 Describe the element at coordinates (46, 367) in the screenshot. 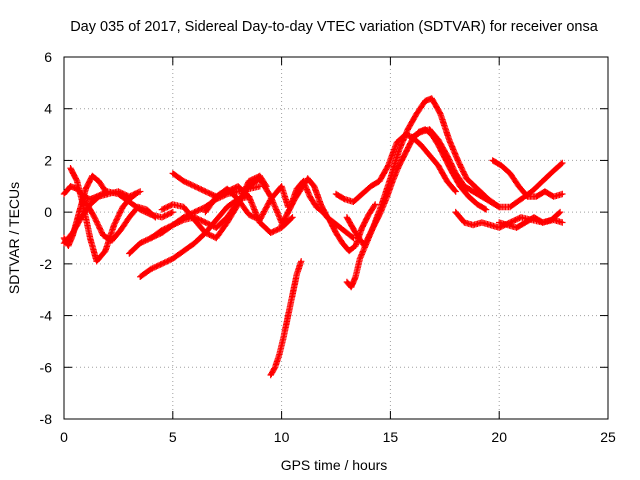

I see `y-tick-label: -6` at that location.